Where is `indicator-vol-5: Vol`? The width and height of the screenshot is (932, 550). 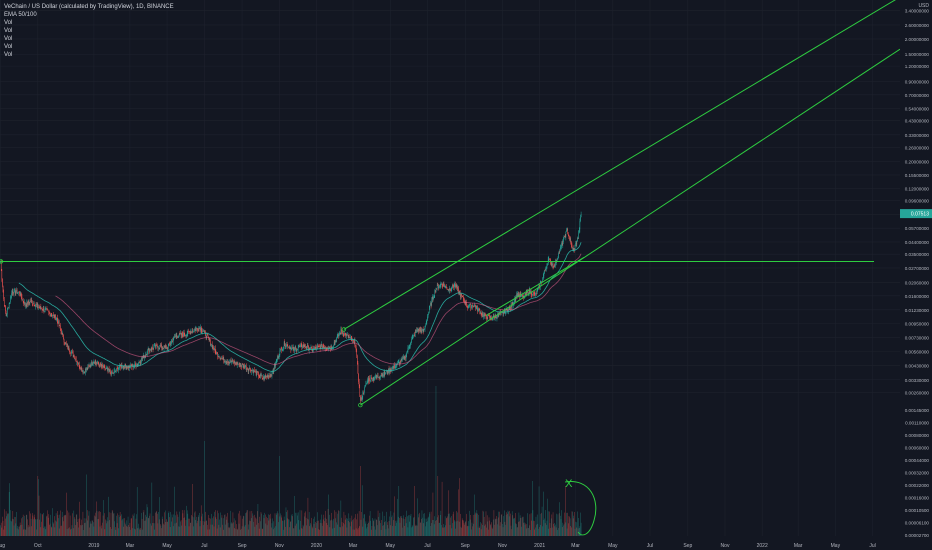
indicator-vol-5: Vol is located at coordinates (8, 55).